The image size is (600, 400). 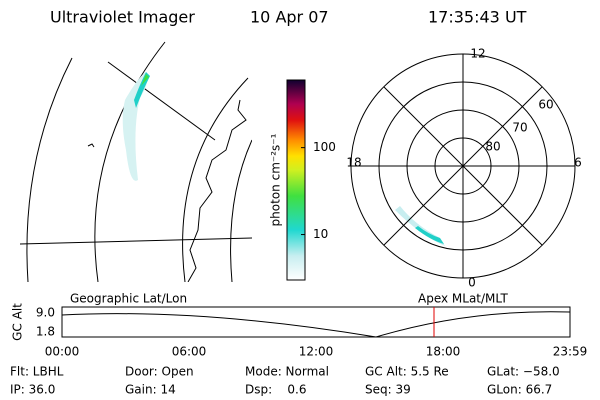 What do you see at coordinates (353, 163) in the screenshot?
I see `mlt-label: 18` at bounding box center [353, 163].